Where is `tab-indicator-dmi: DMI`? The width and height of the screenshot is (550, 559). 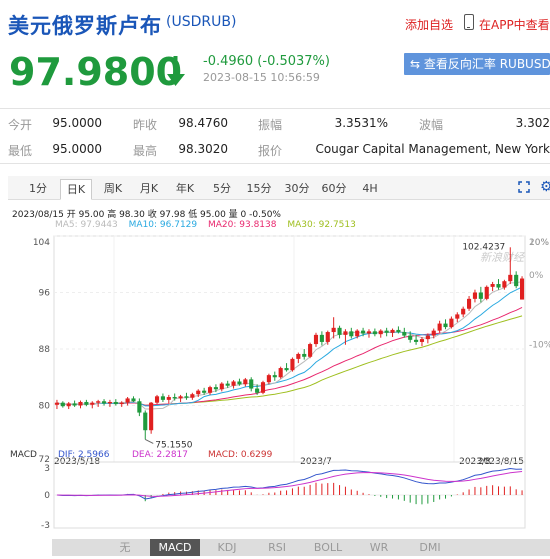 tab-indicator-dmi: DMI is located at coordinates (430, 547).